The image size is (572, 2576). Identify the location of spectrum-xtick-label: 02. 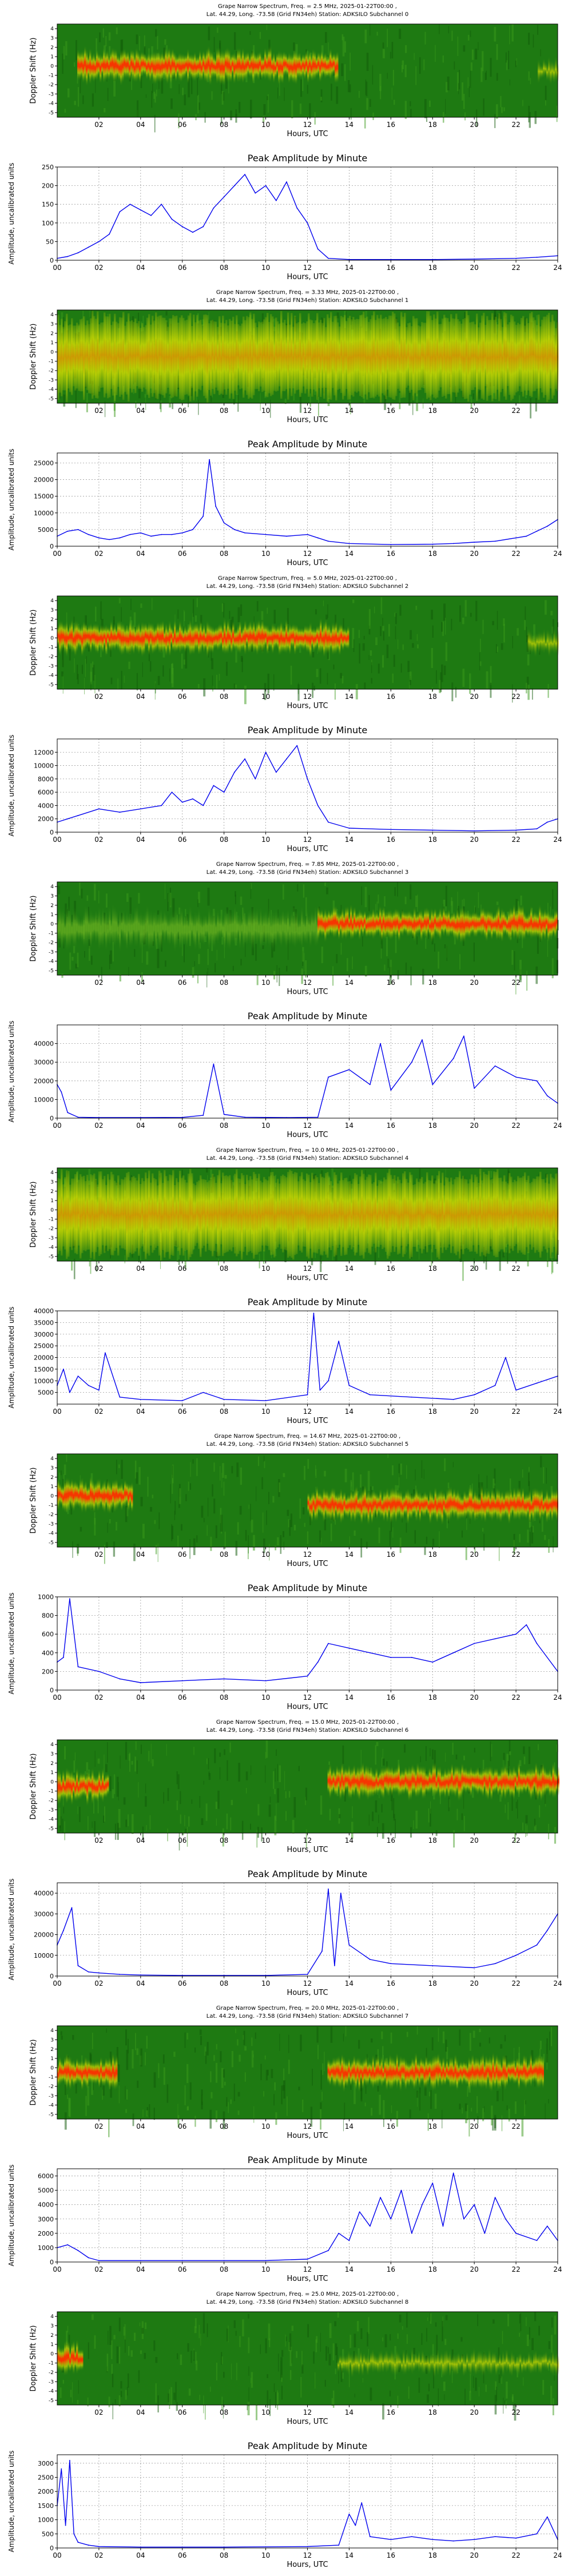
(98, 983).